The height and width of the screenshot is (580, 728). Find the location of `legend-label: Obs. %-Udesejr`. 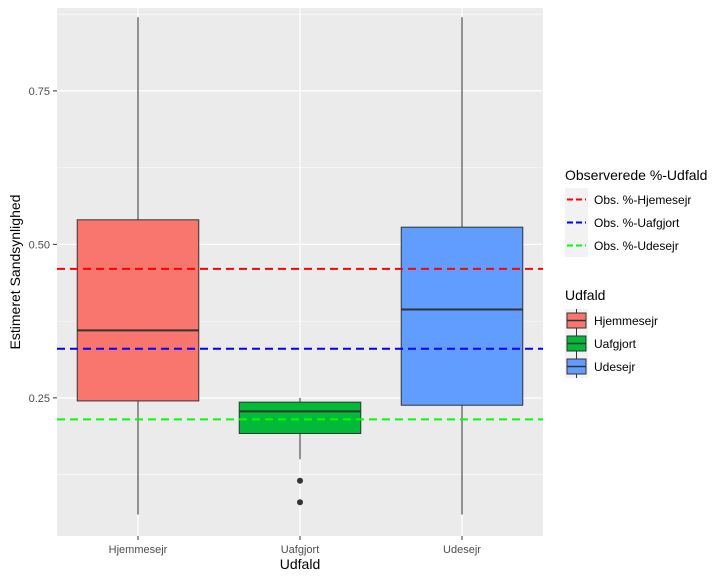

legend-label: Obs. %-Udesejr is located at coordinates (636, 246).